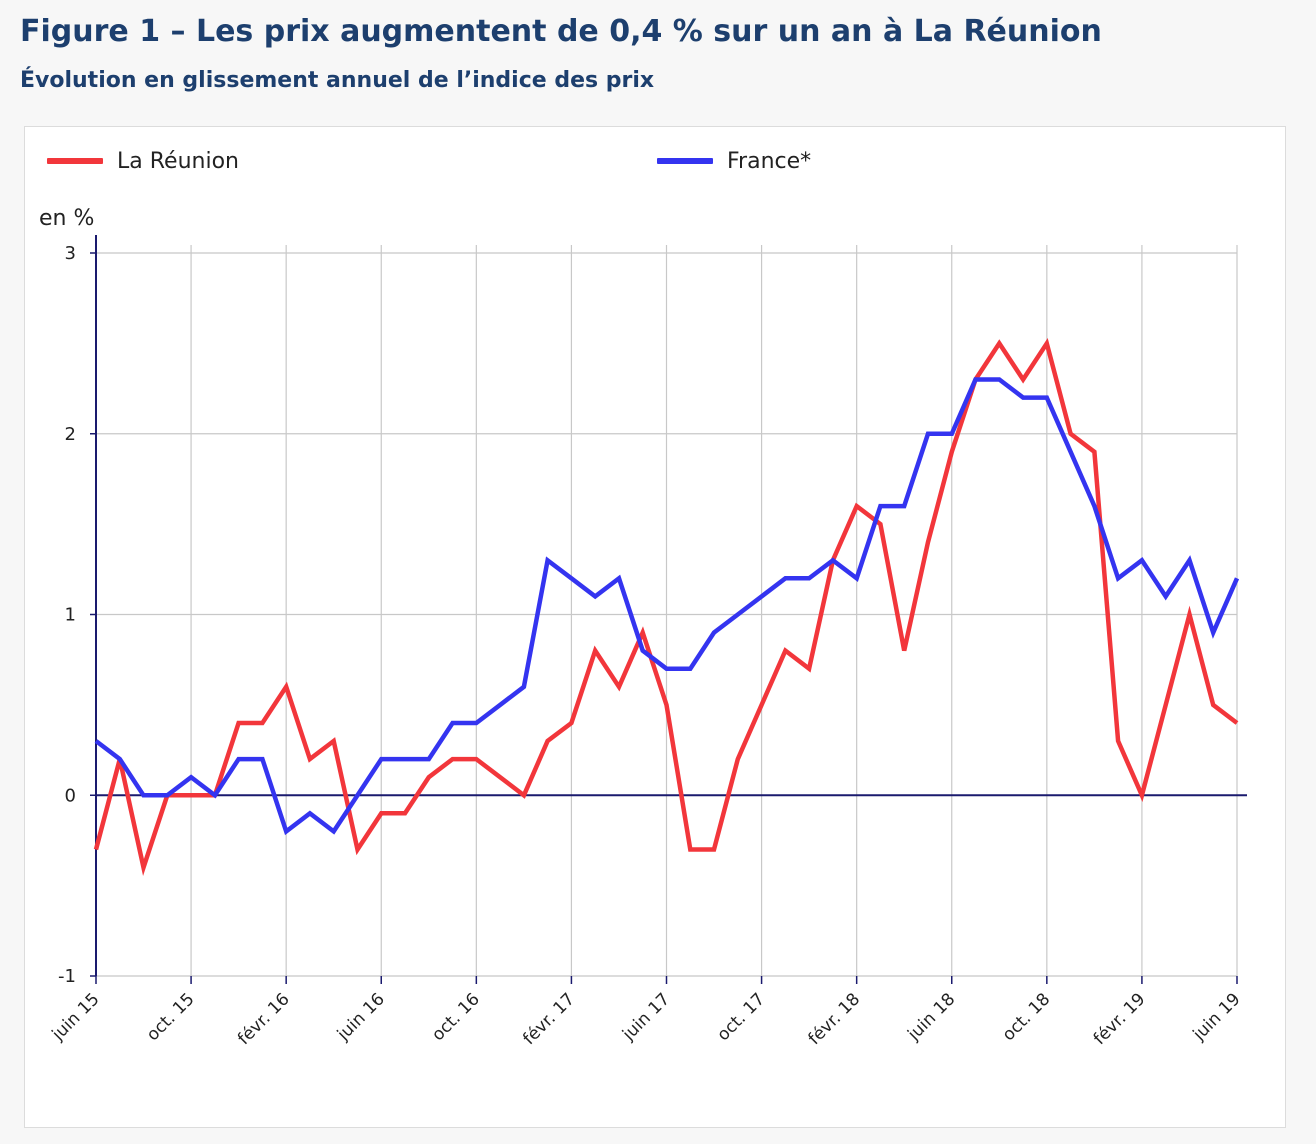  What do you see at coordinates (70, 615) in the screenshot?
I see `y-tick-label: 1` at bounding box center [70, 615].